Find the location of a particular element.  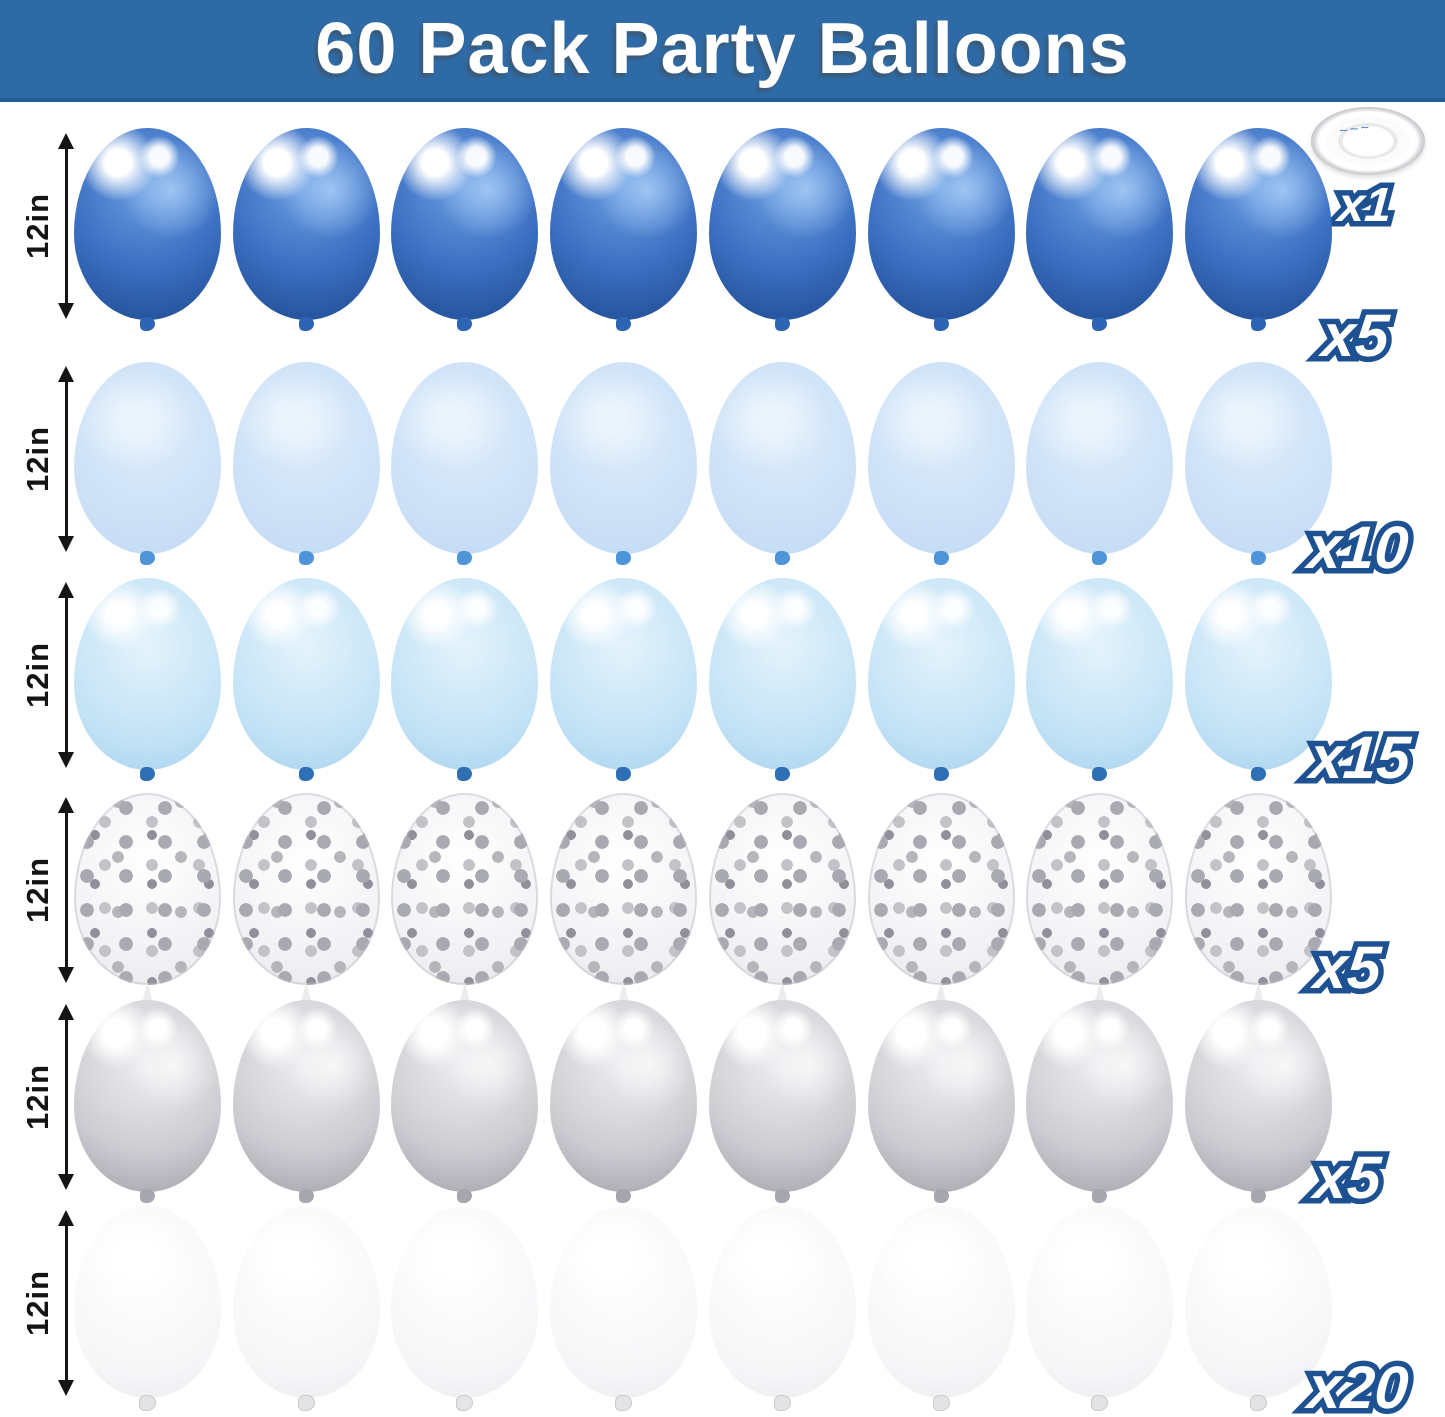

count-badge-row1: x5 x5 is located at coordinates (1355, 336).